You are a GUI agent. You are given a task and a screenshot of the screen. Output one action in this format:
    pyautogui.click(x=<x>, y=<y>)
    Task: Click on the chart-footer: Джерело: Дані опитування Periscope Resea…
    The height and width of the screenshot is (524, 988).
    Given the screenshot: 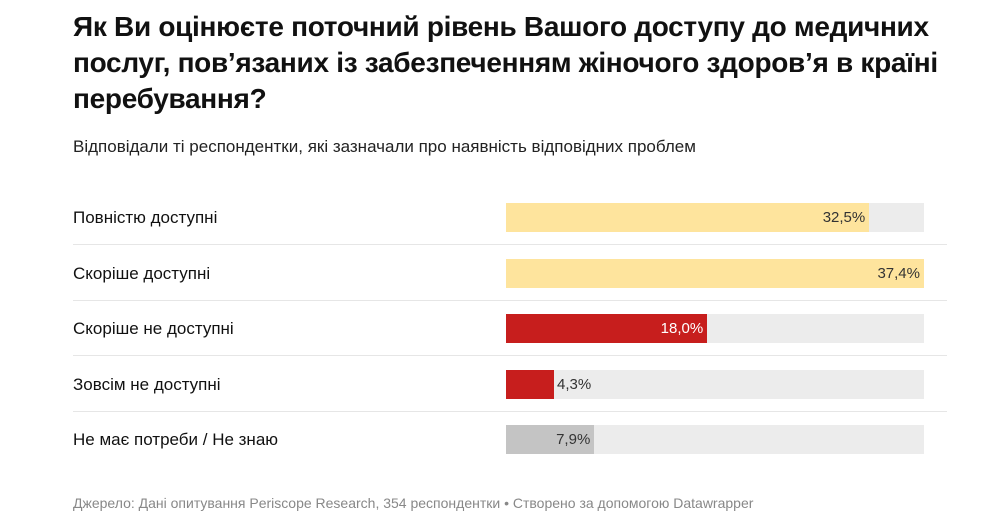 What is the action you would take?
    pyautogui.click(x=413, y=503)
    